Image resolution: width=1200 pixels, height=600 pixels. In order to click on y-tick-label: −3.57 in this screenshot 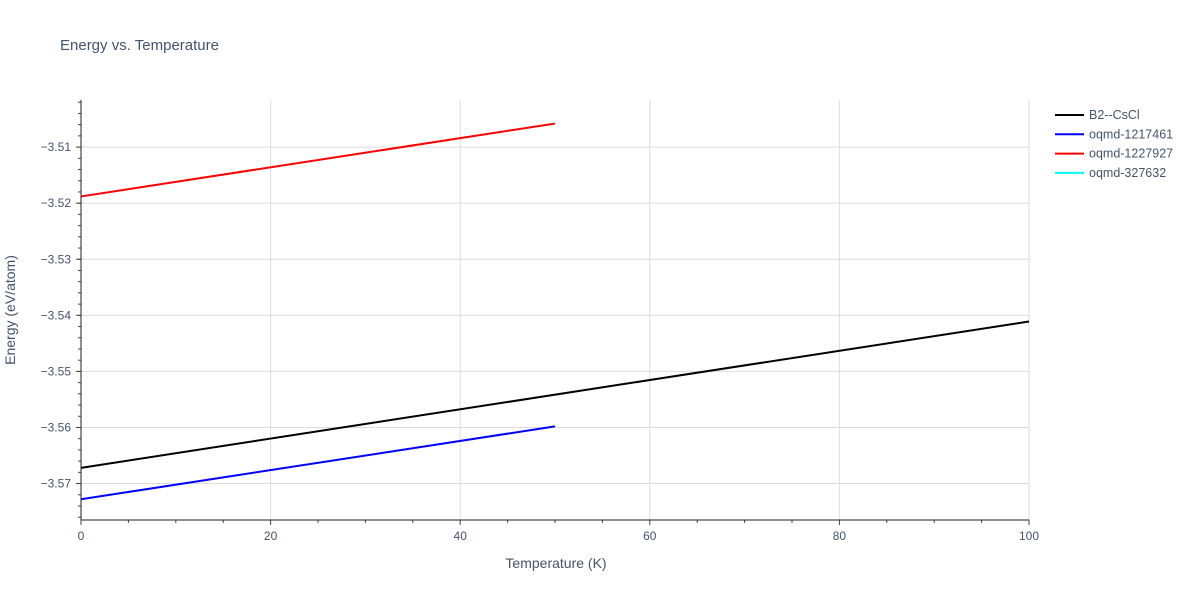, I will do `click(56, 484)`.